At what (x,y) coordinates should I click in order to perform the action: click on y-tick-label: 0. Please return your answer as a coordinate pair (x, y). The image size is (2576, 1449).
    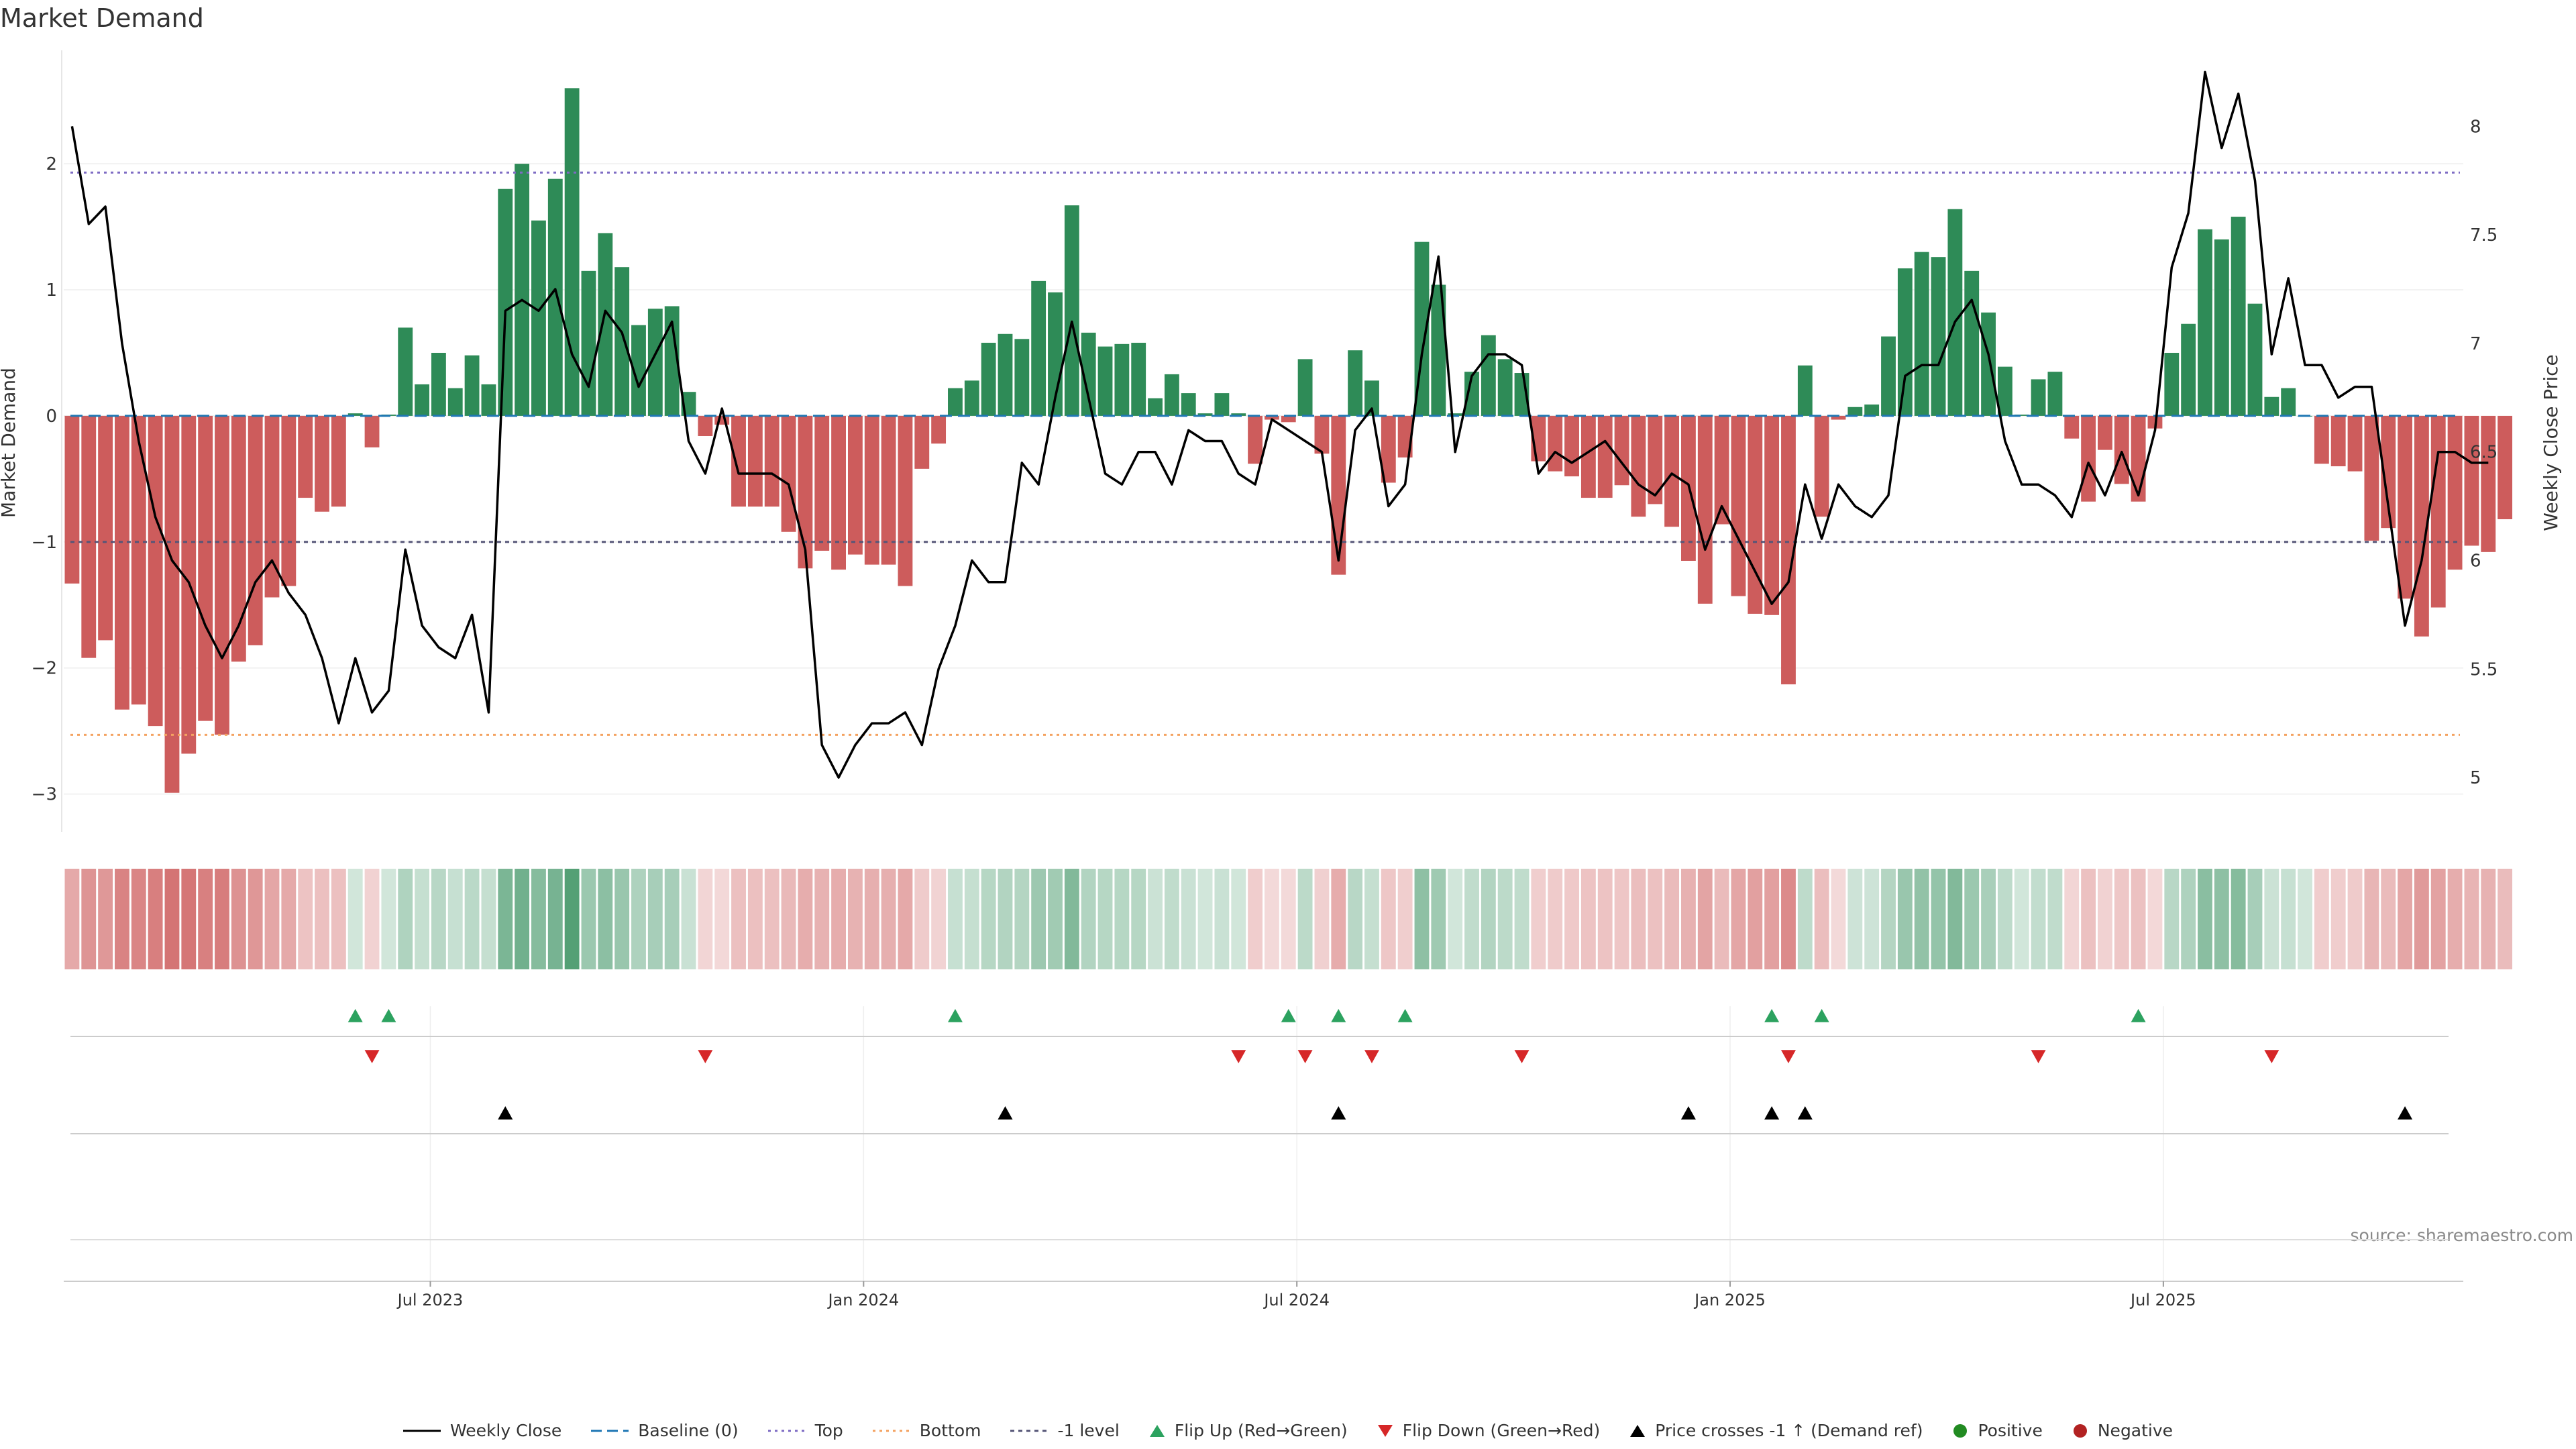
    Looking at the image, I should click on (51, 417).